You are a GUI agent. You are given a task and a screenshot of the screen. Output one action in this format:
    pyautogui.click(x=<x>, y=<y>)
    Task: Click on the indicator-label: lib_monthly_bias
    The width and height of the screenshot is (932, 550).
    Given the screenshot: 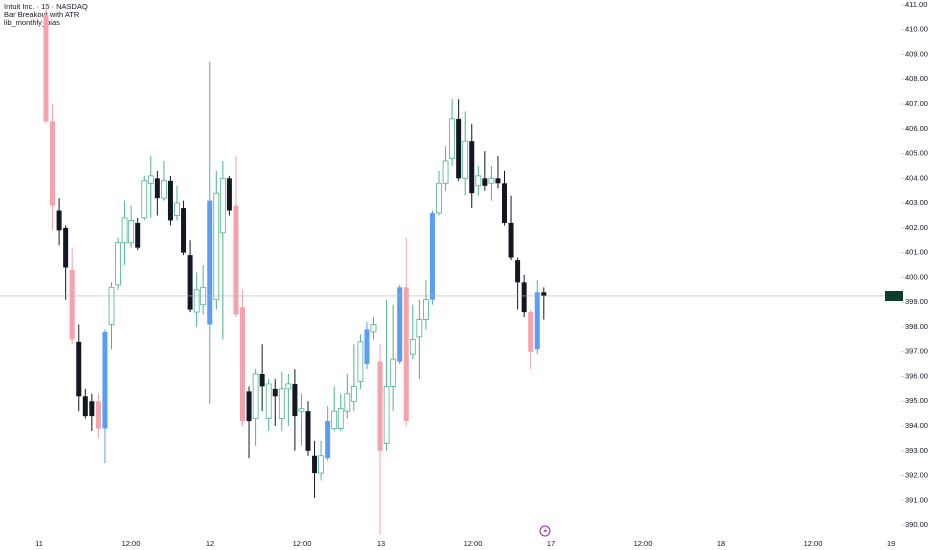 What is the action you would take?
    pyautogui.click(x=32, y=22)
    